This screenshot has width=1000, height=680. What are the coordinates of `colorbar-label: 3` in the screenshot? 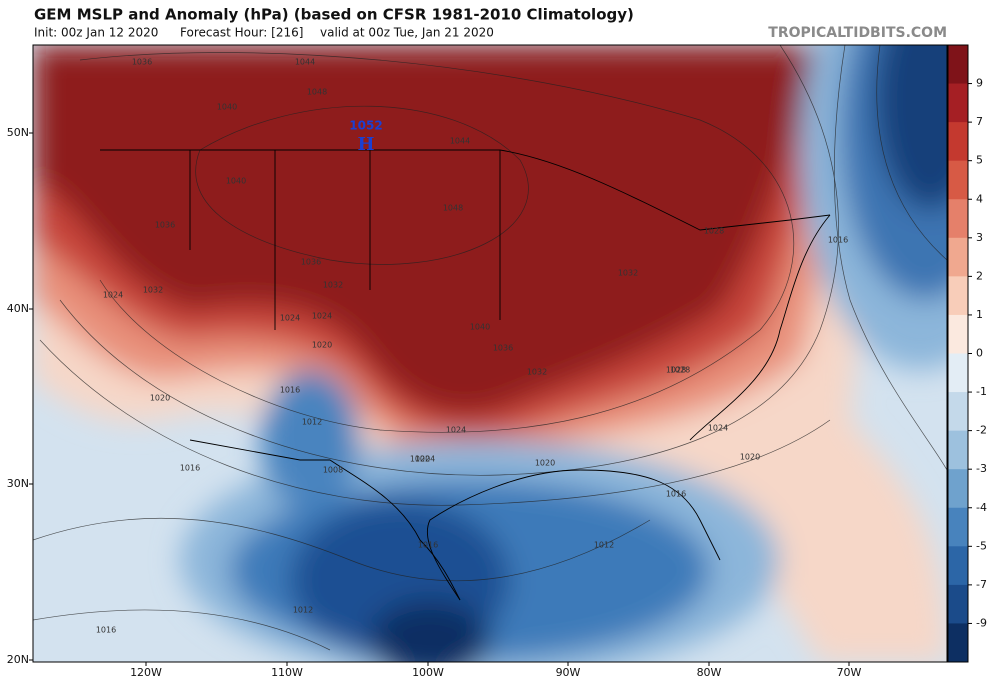 It's located at (979, 237).